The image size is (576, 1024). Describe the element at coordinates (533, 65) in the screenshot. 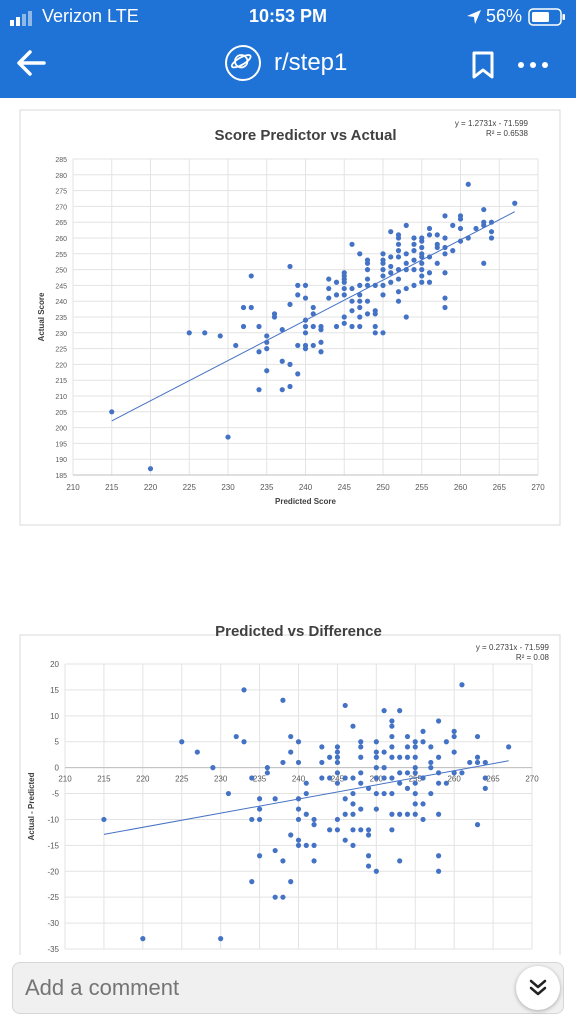

I see `more-icon` at that location.